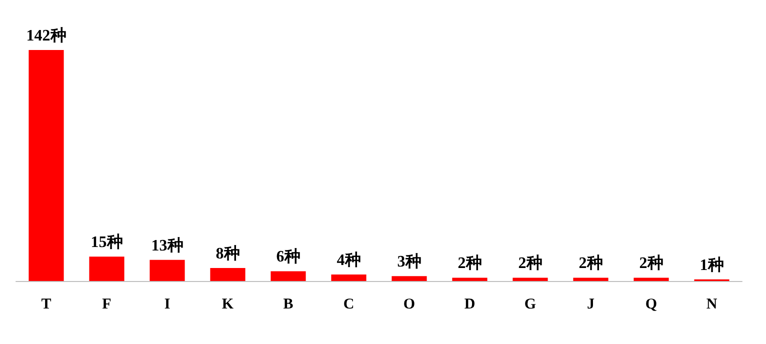 This screenshot has height=344, width=766. Describe the element at coordinates (106, 242) in the screenshot. I see `data-label: 15种` at that location.